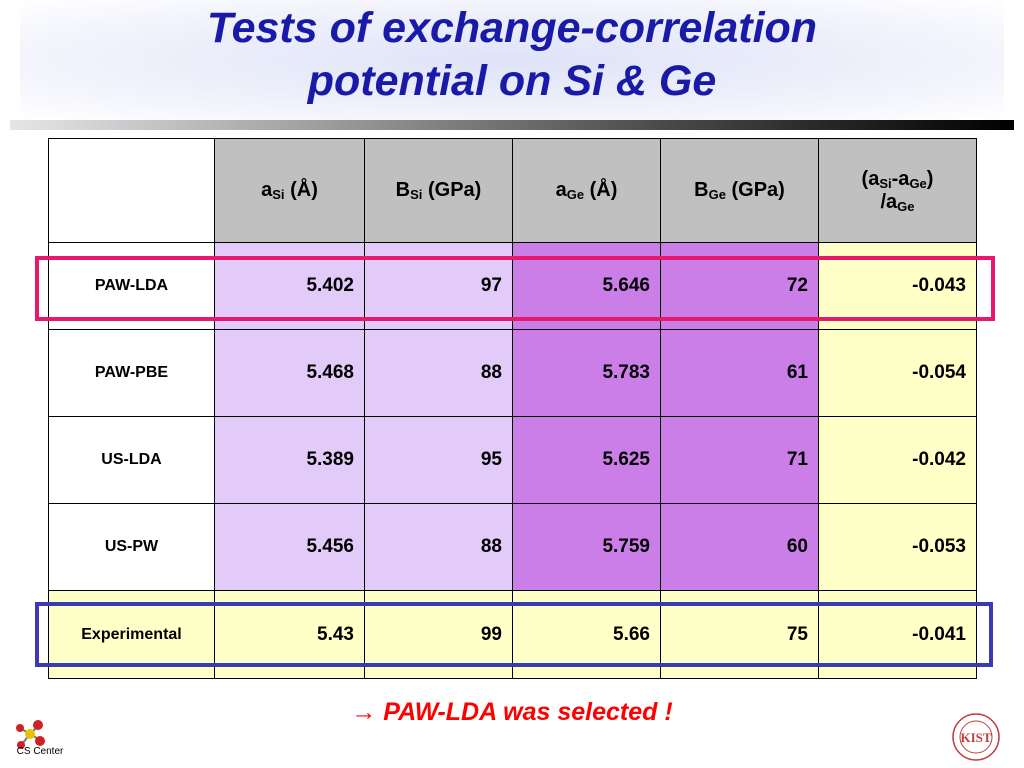 This screenshot has height=768, width=1024. I want to click on table-row: US-LDA 5.389 95 5.625 71 -0.042, so click(512, 460).